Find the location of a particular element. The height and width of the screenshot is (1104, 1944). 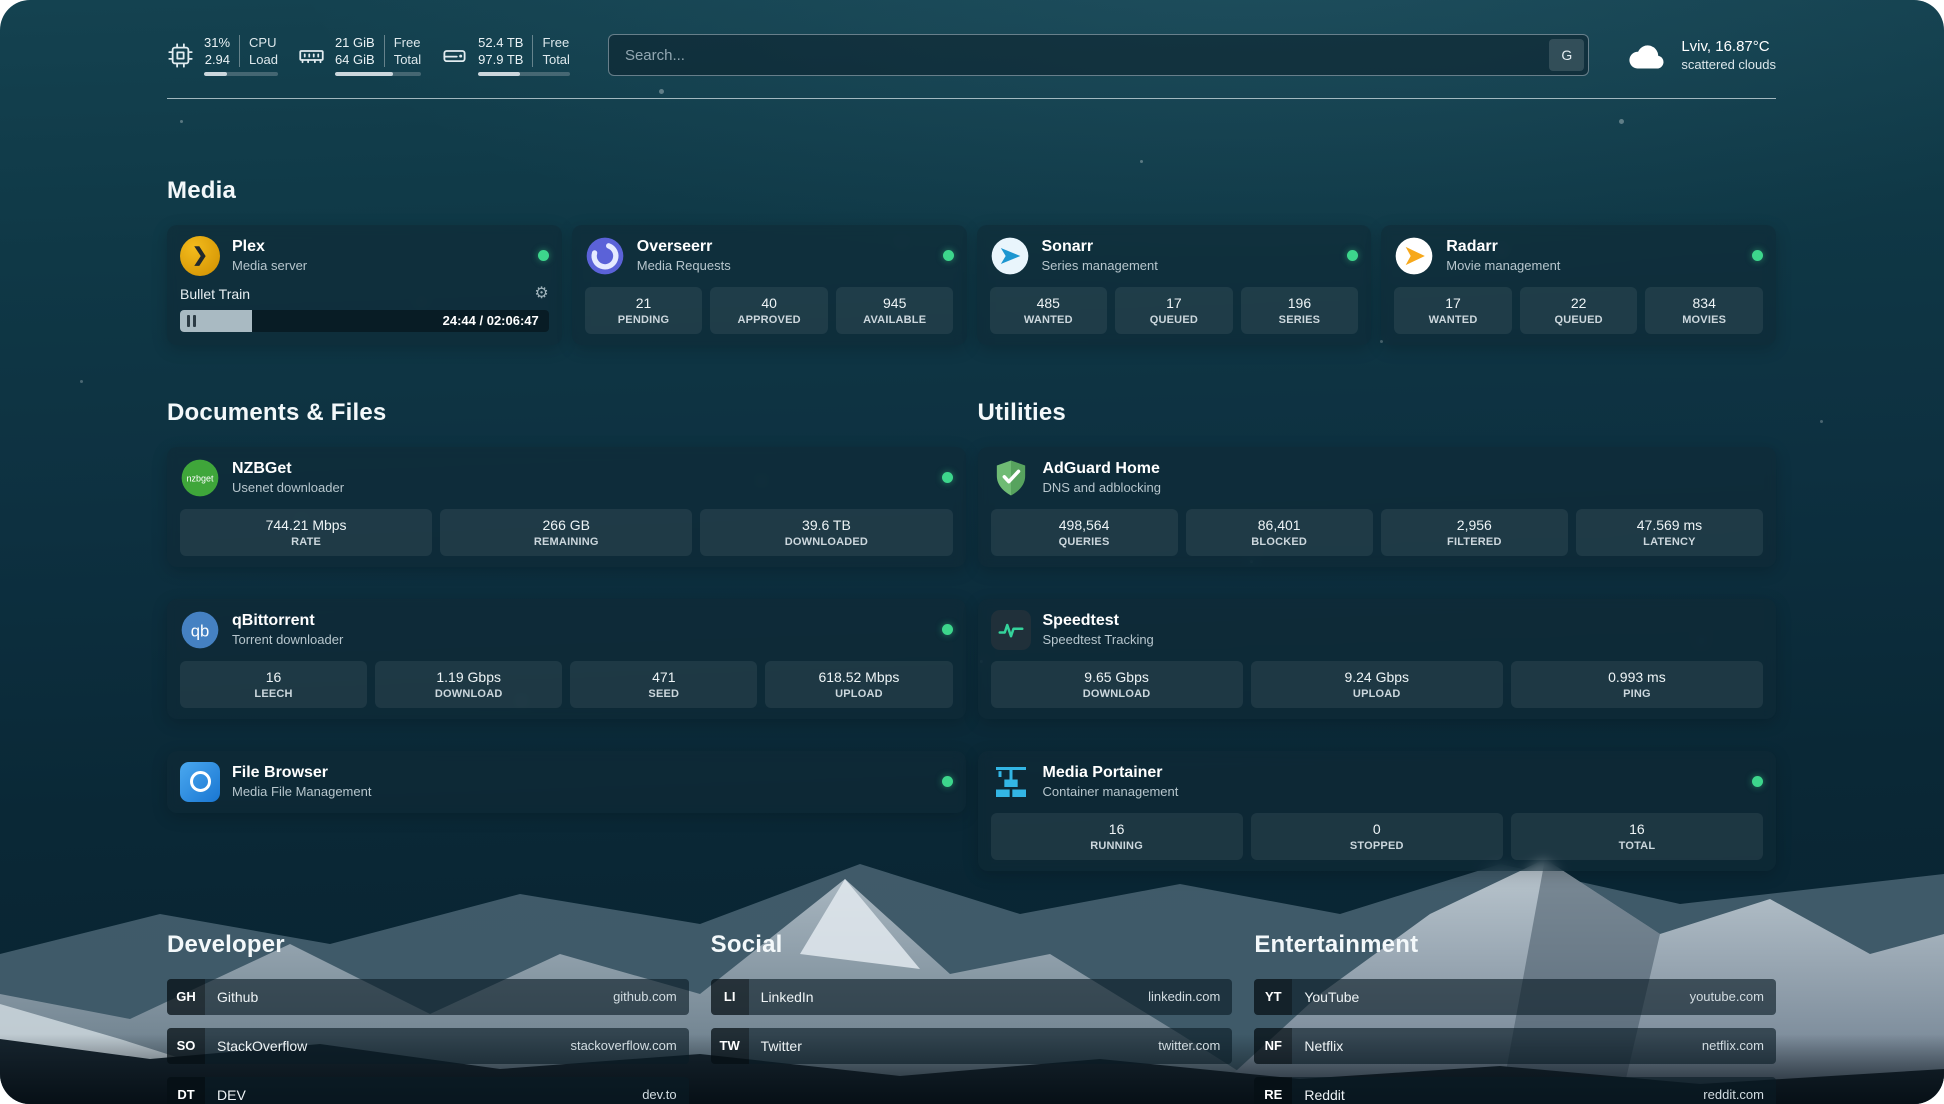

app-subtitle: Media Requests is located at coordinates (683, 266).